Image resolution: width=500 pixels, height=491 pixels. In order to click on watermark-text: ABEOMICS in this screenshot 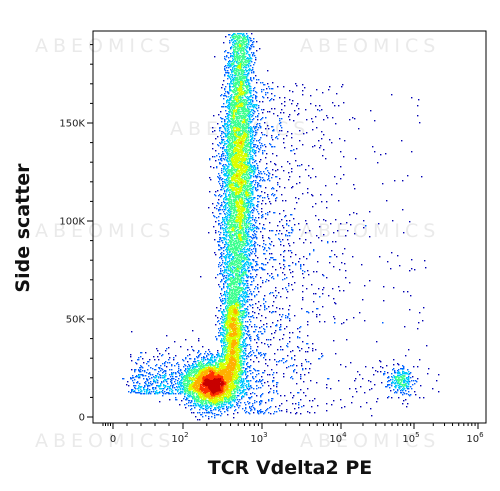, I will do `click(105, 441)`.